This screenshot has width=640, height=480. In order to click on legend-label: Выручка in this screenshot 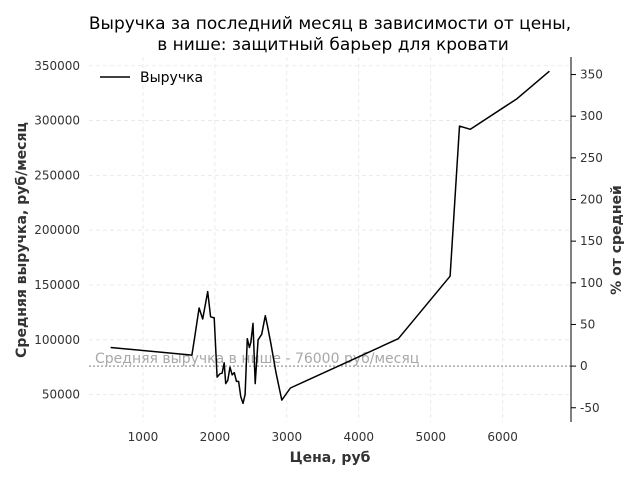, I will do `click(171, 78)`.